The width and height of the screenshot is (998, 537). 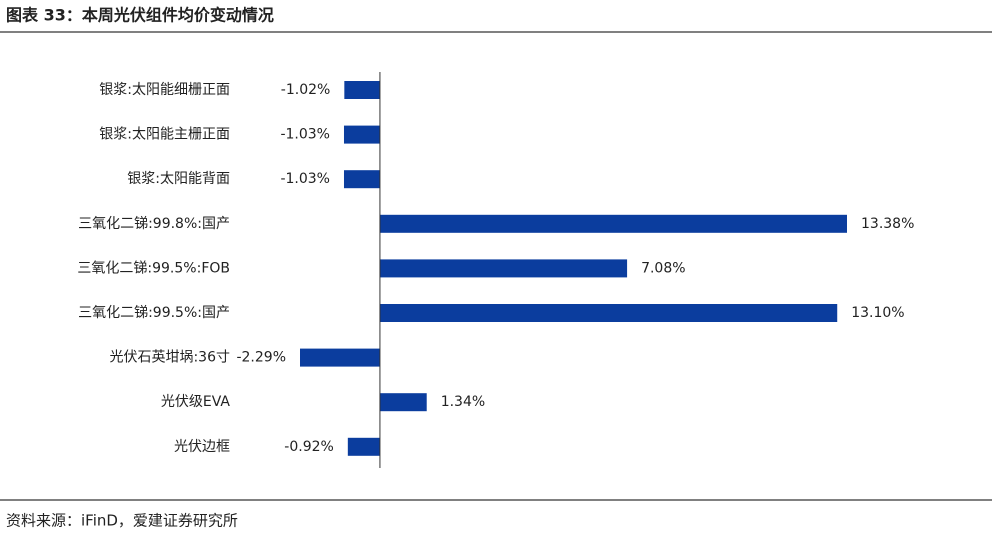 What do you see at coordinates (887, 224) in the screenshot?
I see `value-label: 13.38%` at bounding box center [887, 224].